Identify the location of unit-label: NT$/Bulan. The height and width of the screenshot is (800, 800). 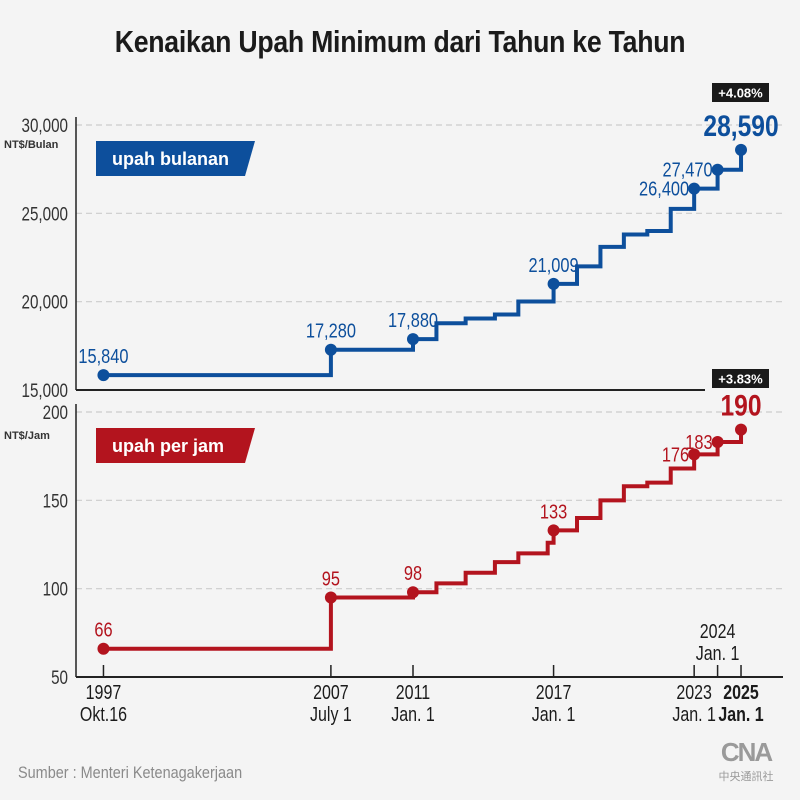
(31, 145).